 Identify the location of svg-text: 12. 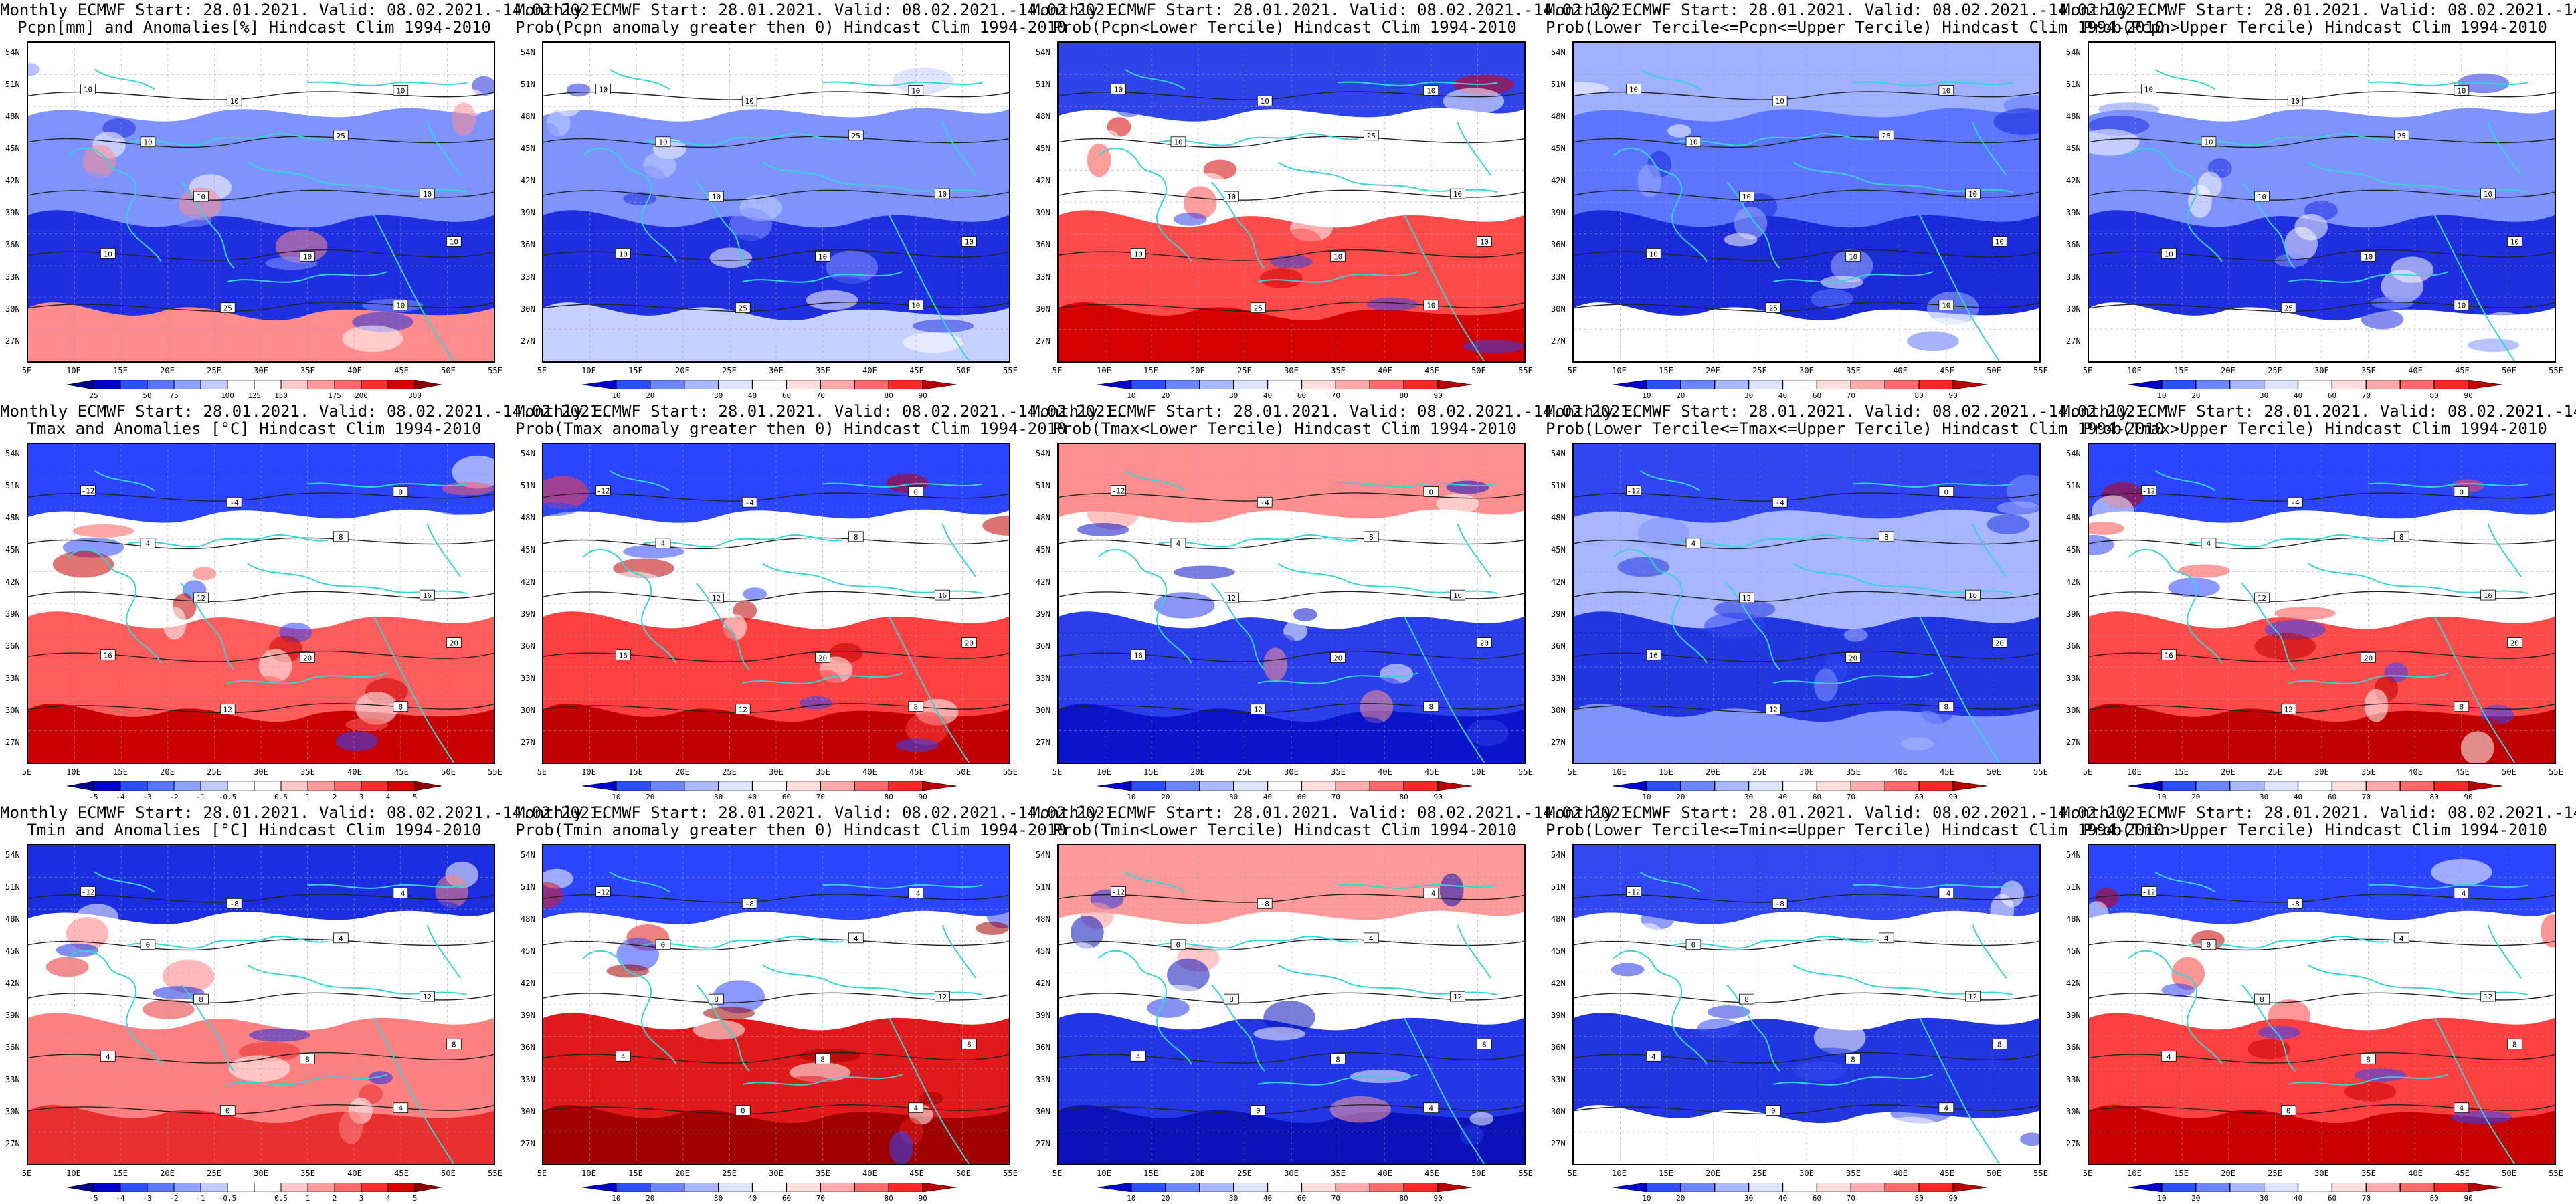
(1746, 598).